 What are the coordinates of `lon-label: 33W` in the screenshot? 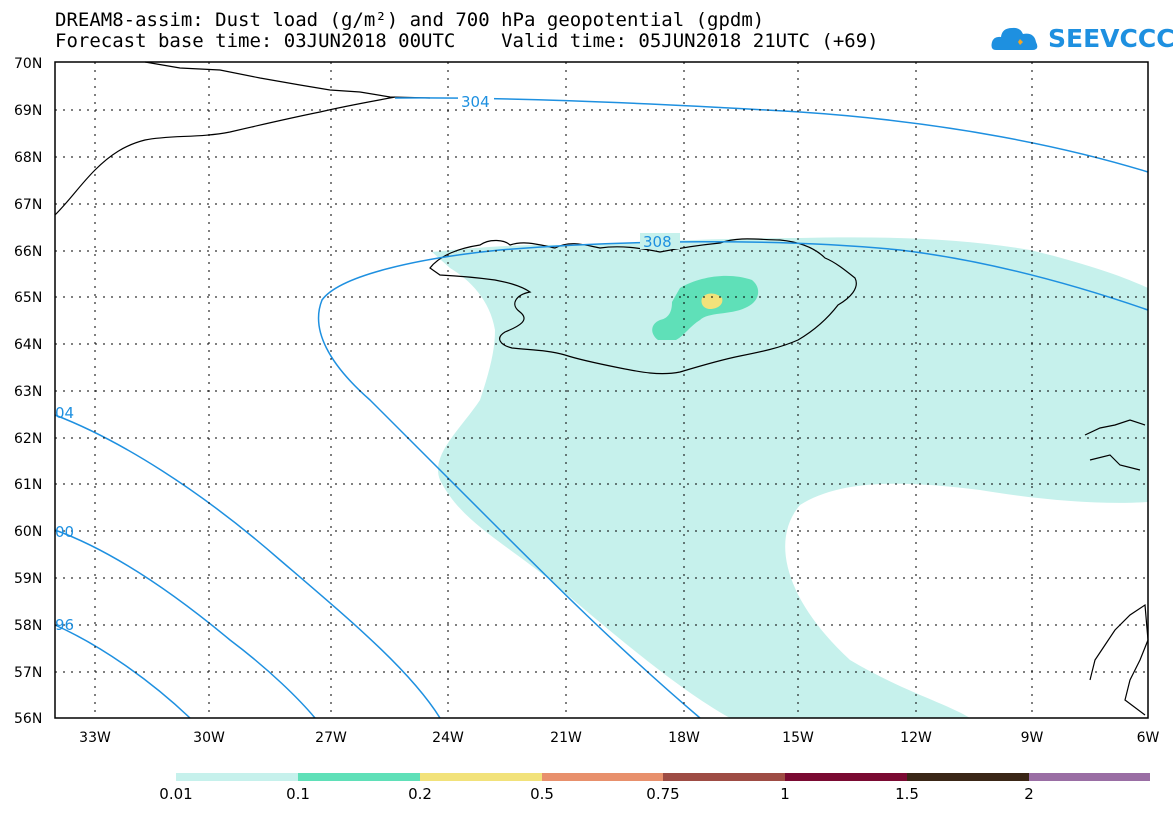 It's located at (95, 738).